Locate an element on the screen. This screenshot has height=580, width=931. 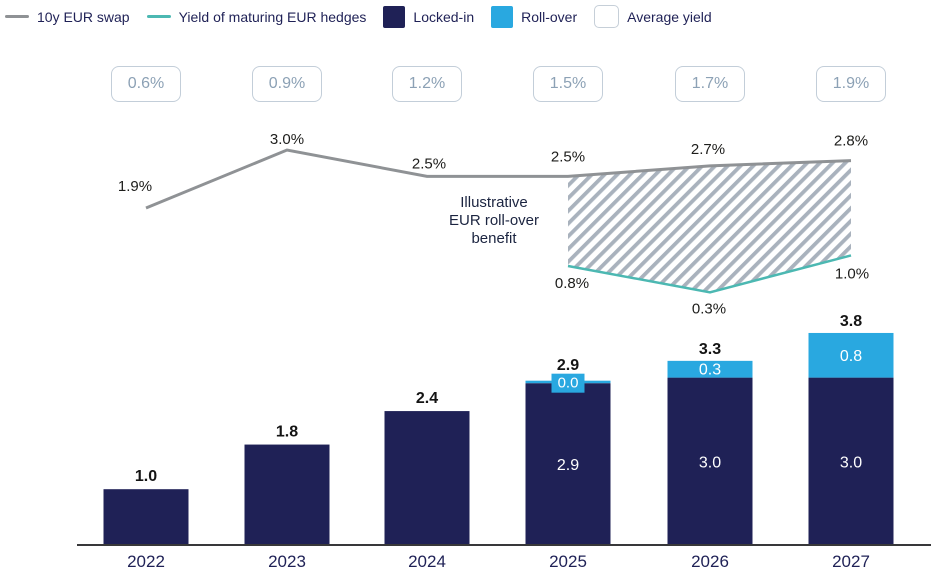
roll-over-segment-label: 0.8 is located at coordinates (851, 356).